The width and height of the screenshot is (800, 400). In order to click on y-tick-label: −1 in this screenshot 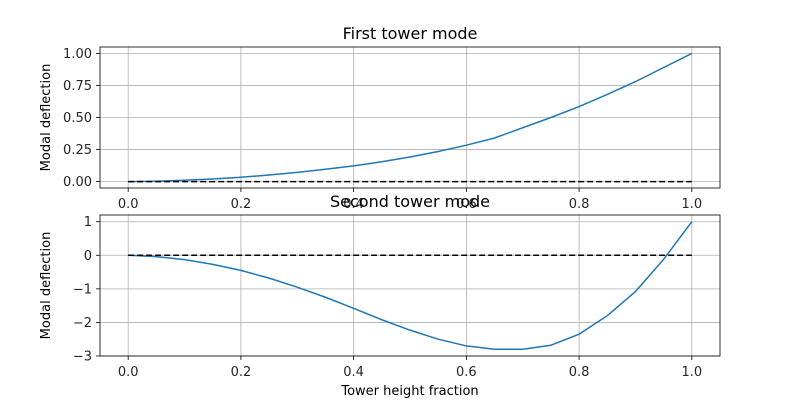, I will do `click(82, 289)`.